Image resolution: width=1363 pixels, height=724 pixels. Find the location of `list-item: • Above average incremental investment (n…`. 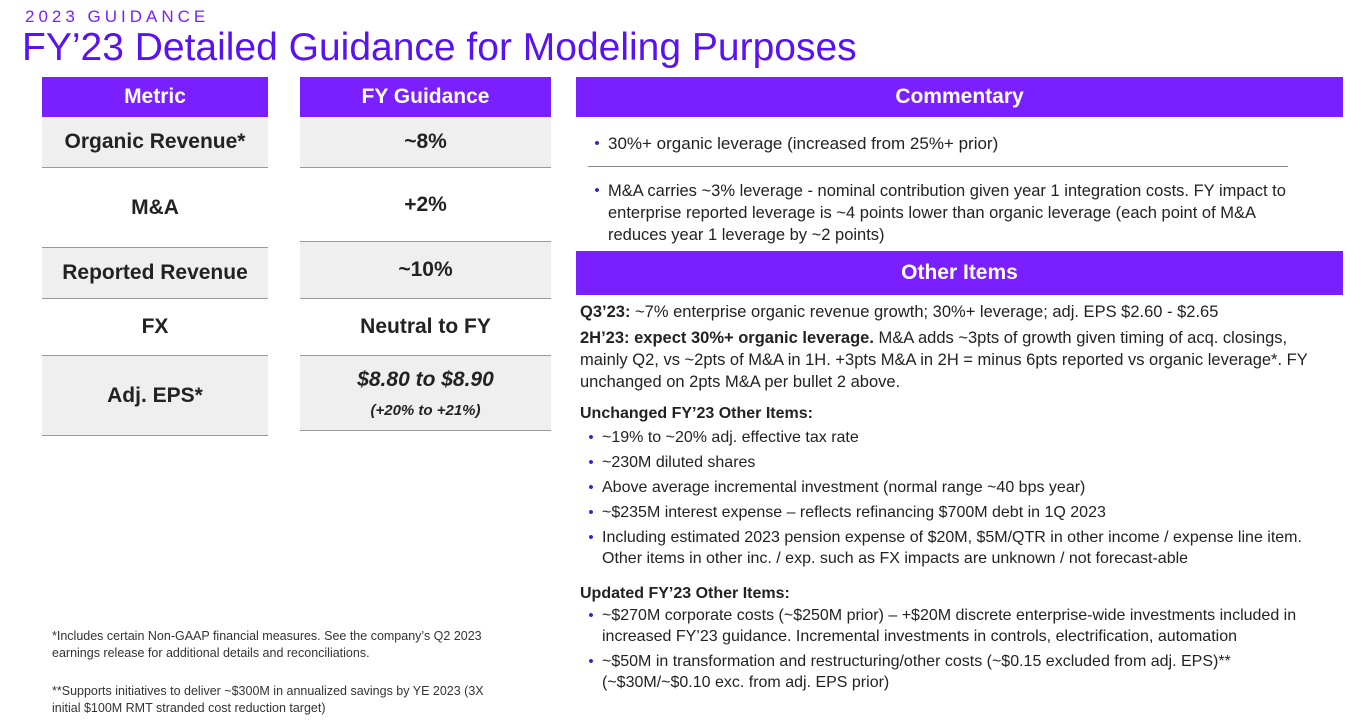

list-item: • Above average incremental investment (n… is located at coordinates (962, 487).